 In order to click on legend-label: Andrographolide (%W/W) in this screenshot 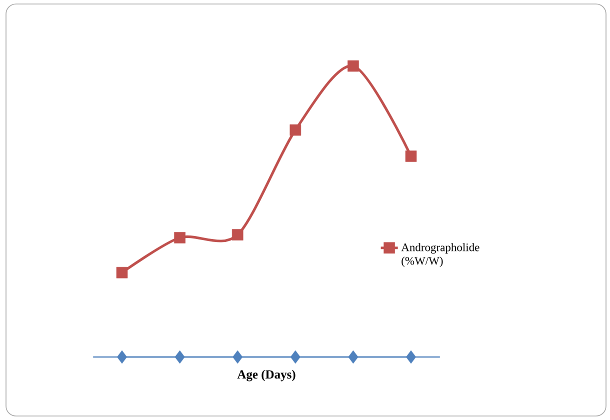, I will do `click(440, 255)`.